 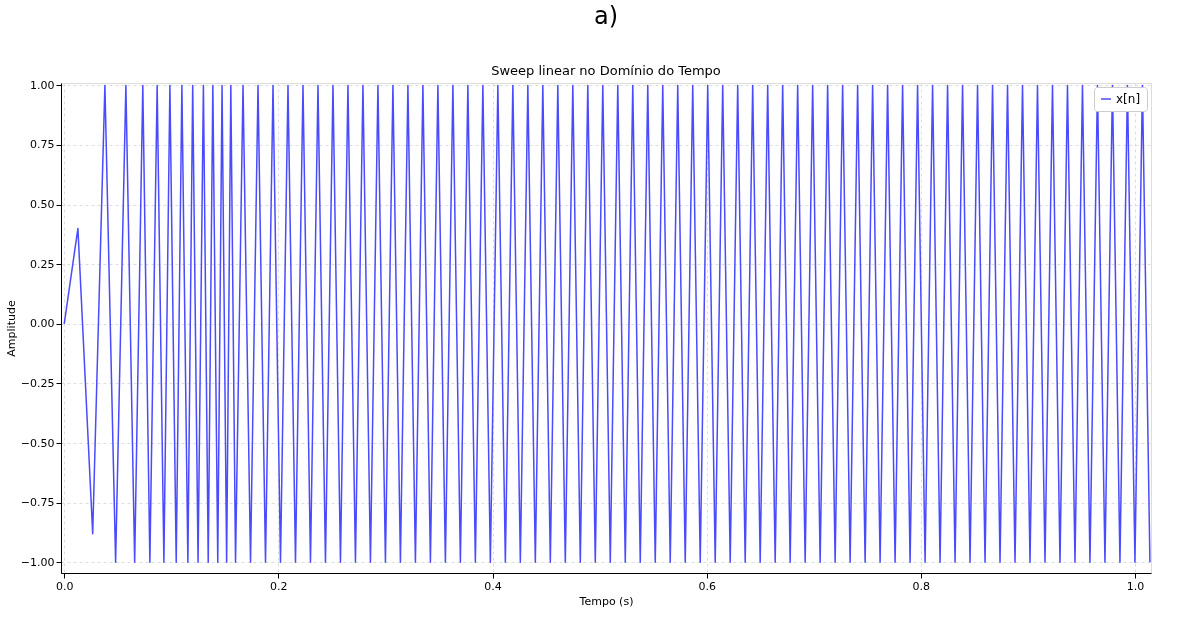 What do you see at coordinates (279, 586) in the screenshot?
I see `x-tick-label: 0.2` at bounding box center [279, 586].